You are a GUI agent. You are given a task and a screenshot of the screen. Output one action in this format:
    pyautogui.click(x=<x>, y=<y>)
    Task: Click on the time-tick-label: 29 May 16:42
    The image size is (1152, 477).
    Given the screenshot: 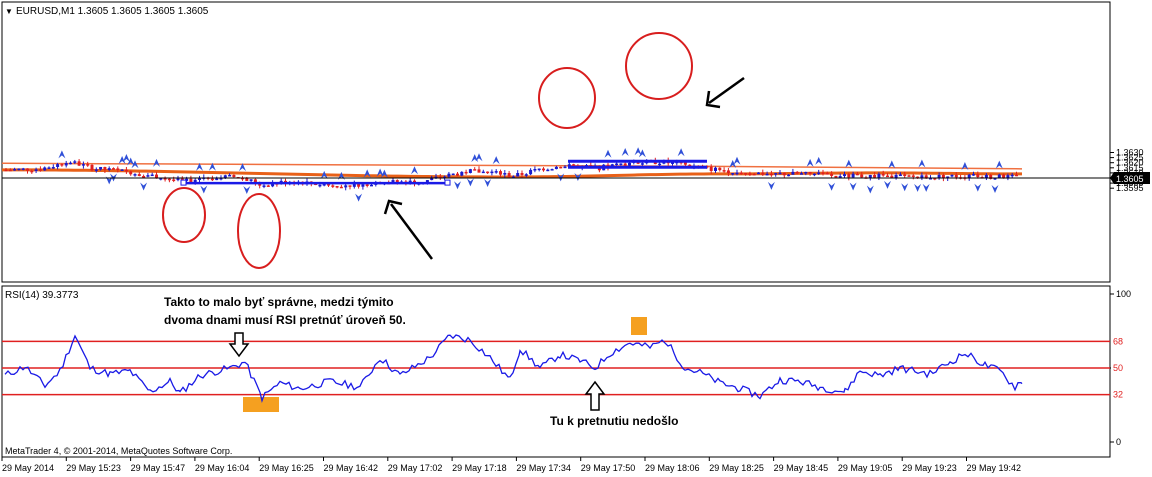 What is the action you would take?
    pyautogui.click(x=351, y=468)
    